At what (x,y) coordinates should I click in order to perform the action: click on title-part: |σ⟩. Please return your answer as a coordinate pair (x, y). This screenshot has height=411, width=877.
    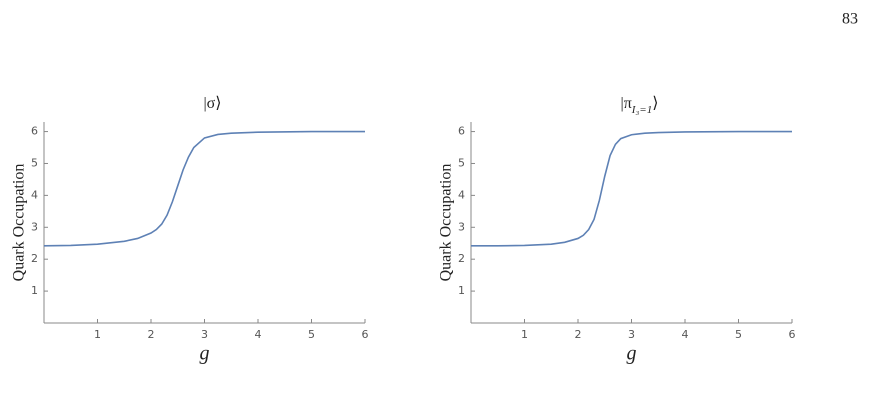
    Looking at the image, I should click on (212, 103).